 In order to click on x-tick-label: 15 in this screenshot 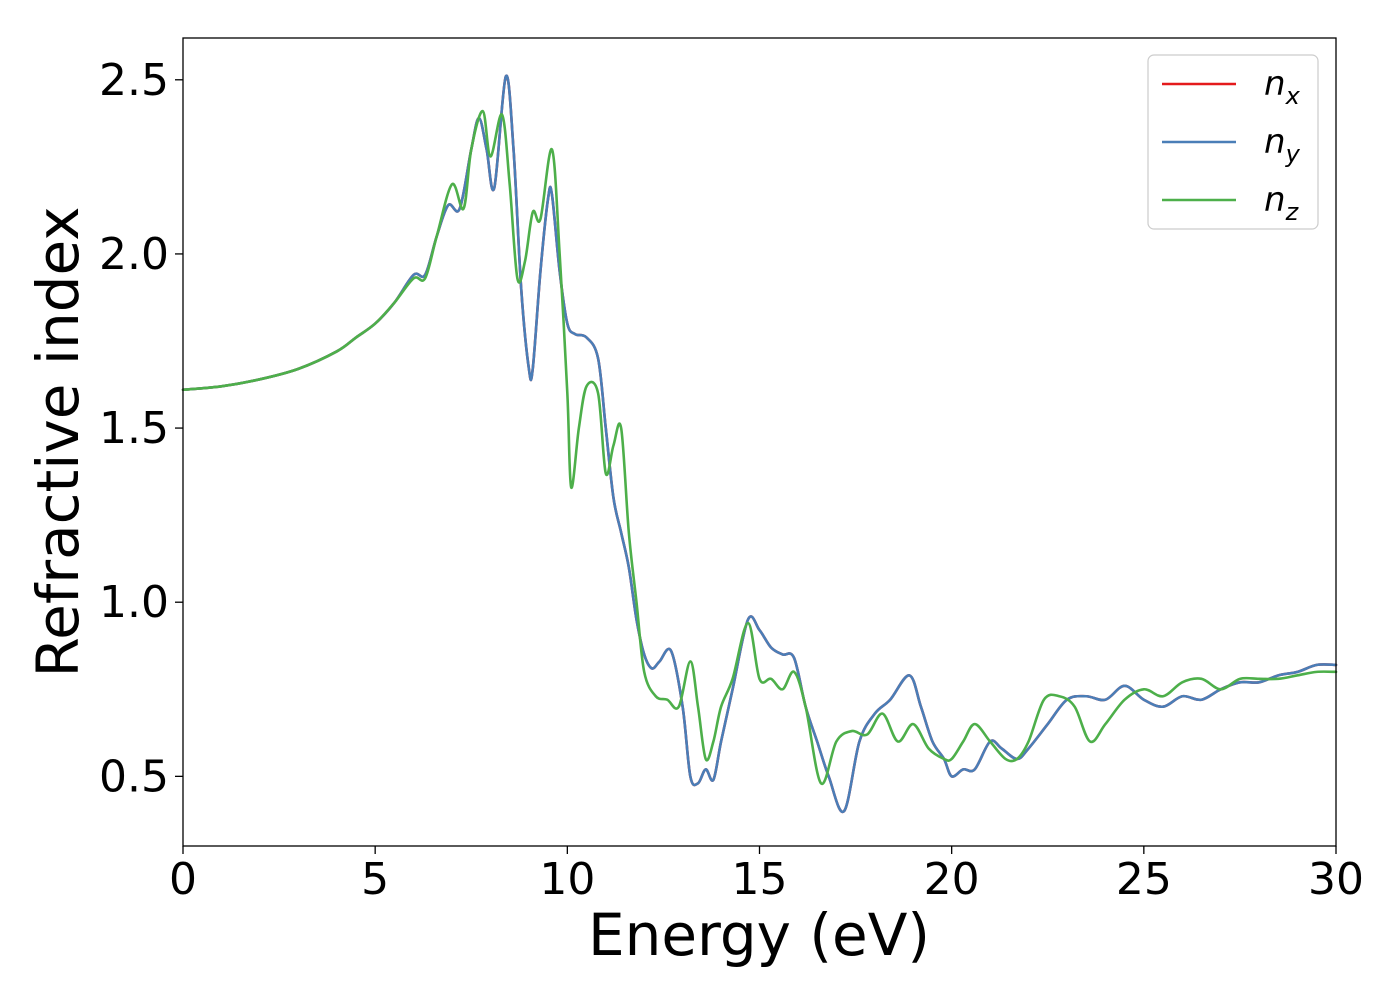, I will do `click(760, 879)`.